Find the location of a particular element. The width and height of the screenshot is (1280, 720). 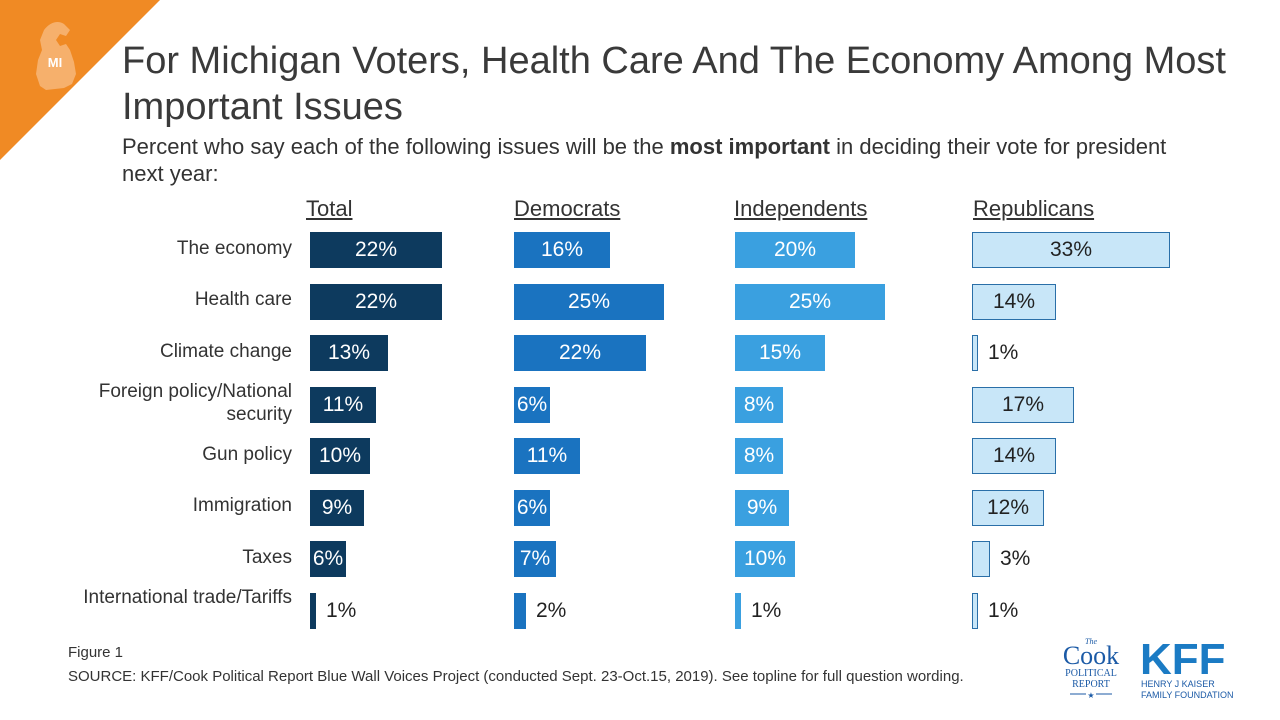

category-label: Immigration is located at coordinates (242, 505).